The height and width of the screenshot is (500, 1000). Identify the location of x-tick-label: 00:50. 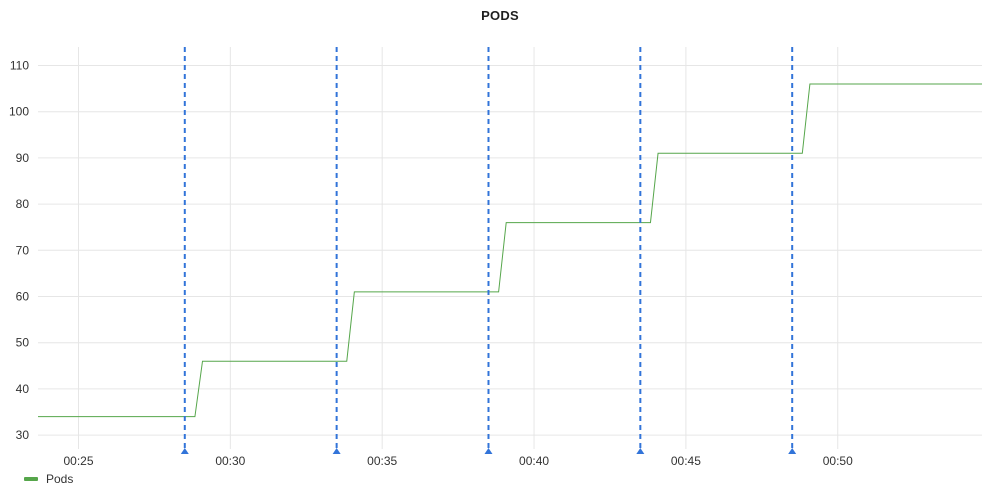
(838, 461).